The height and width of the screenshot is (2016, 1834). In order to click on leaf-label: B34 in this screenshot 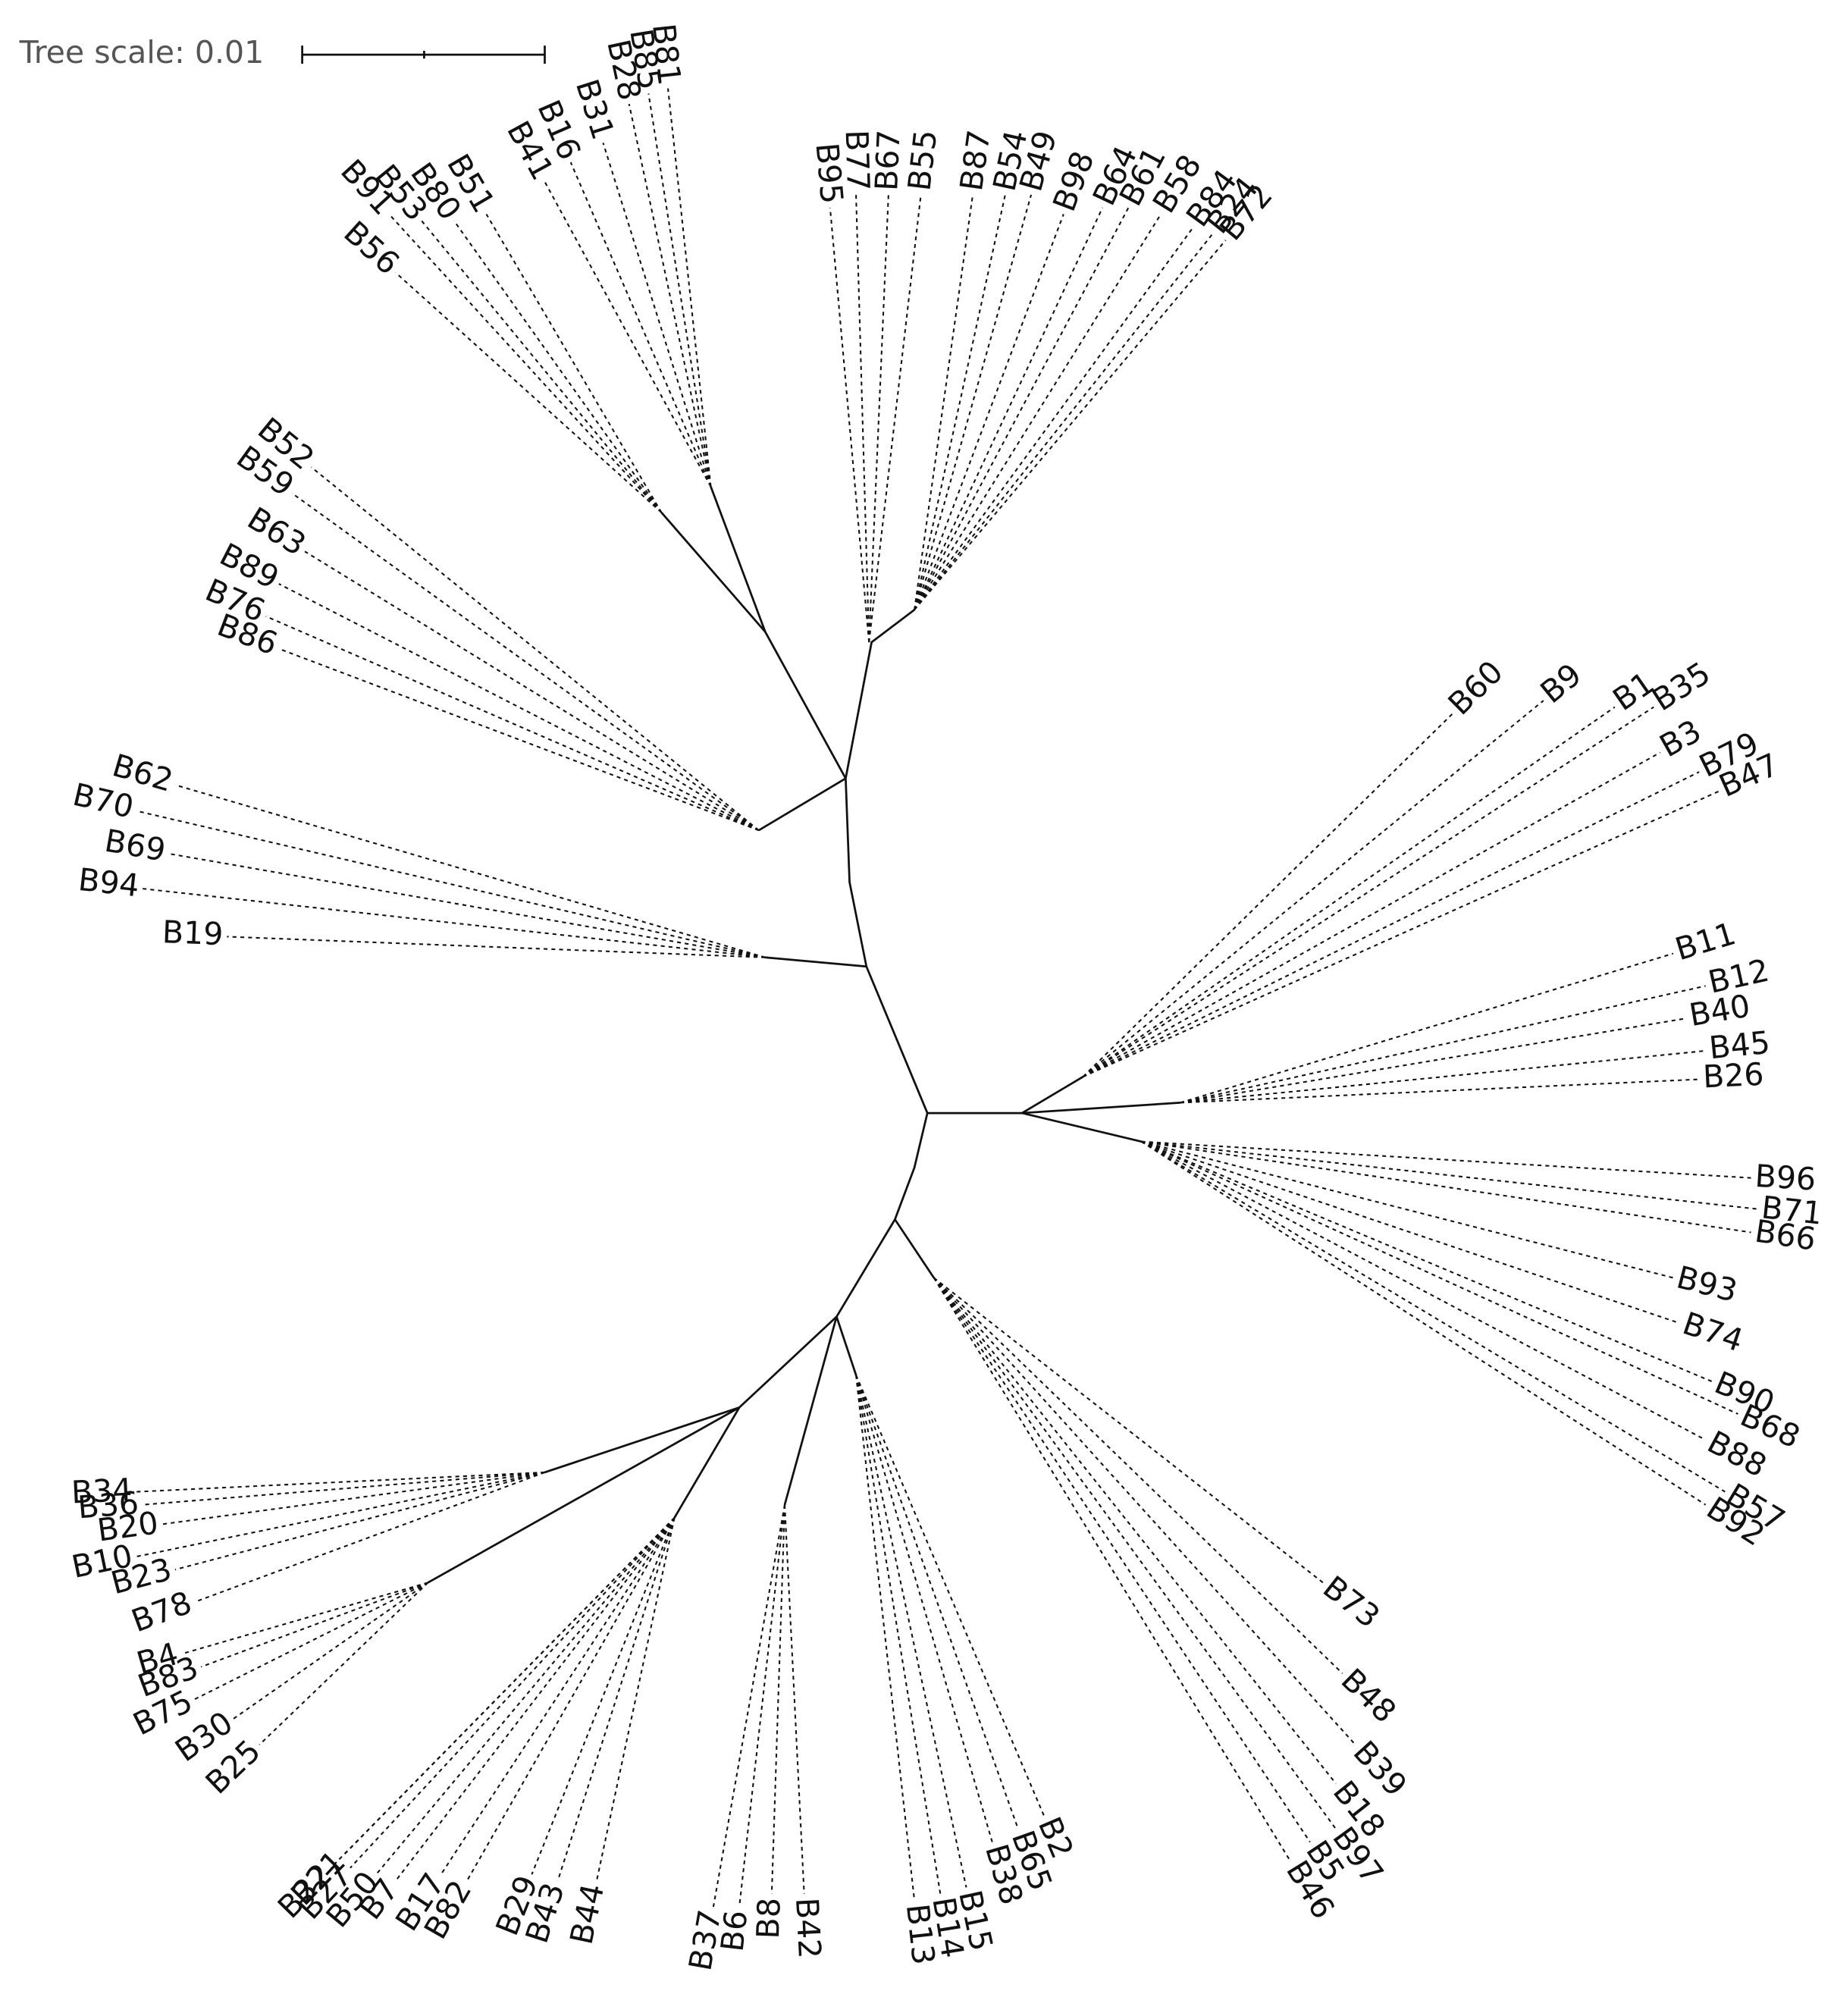, I will do `click(102, 1491)`.